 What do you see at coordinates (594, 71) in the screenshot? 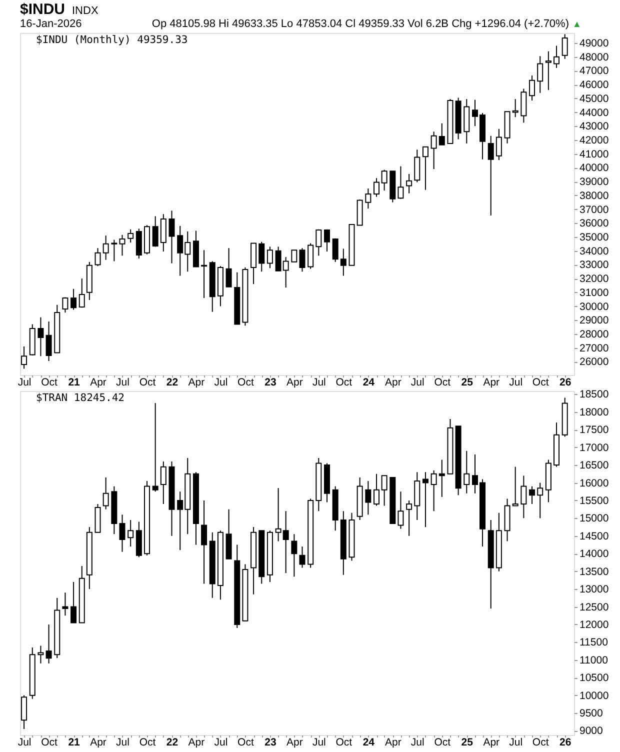
I see `y-tick-label: 47000` at bounding box center [594, 71].